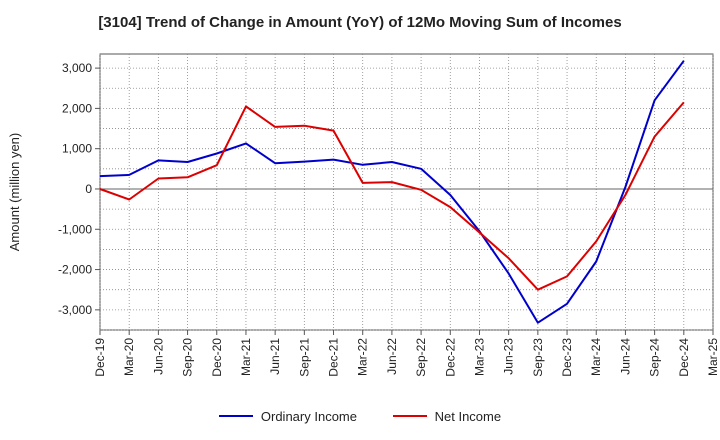  Describe the element at coordinates (304, 357) in the screenshot. I see `x-tick-label: Sep-21` at that location.